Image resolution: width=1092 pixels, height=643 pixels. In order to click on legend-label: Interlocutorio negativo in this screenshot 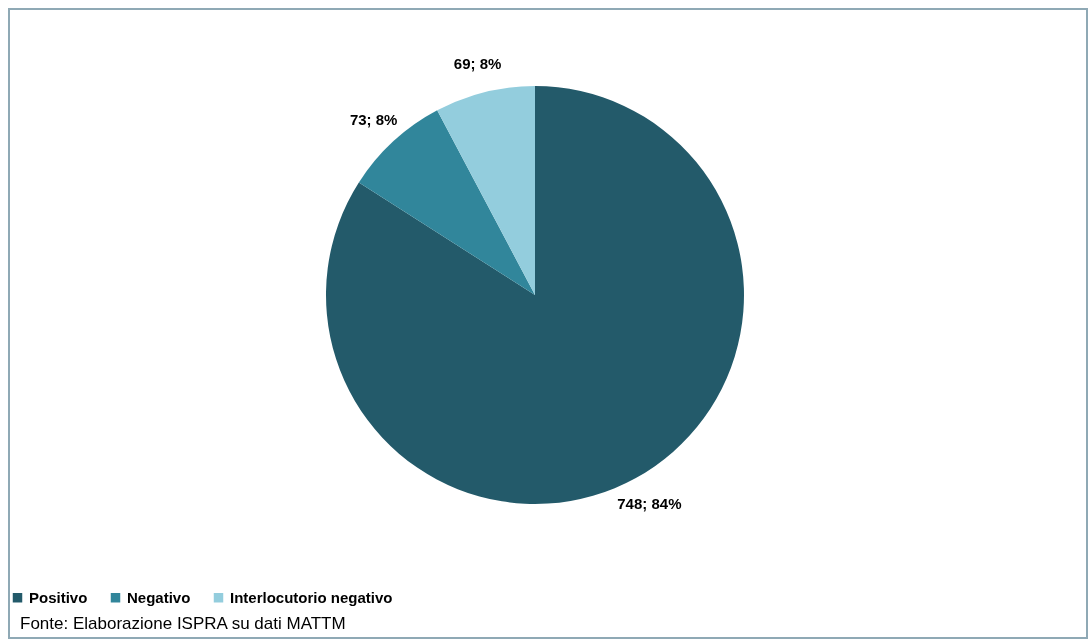, I will do `click(311, 597)`.